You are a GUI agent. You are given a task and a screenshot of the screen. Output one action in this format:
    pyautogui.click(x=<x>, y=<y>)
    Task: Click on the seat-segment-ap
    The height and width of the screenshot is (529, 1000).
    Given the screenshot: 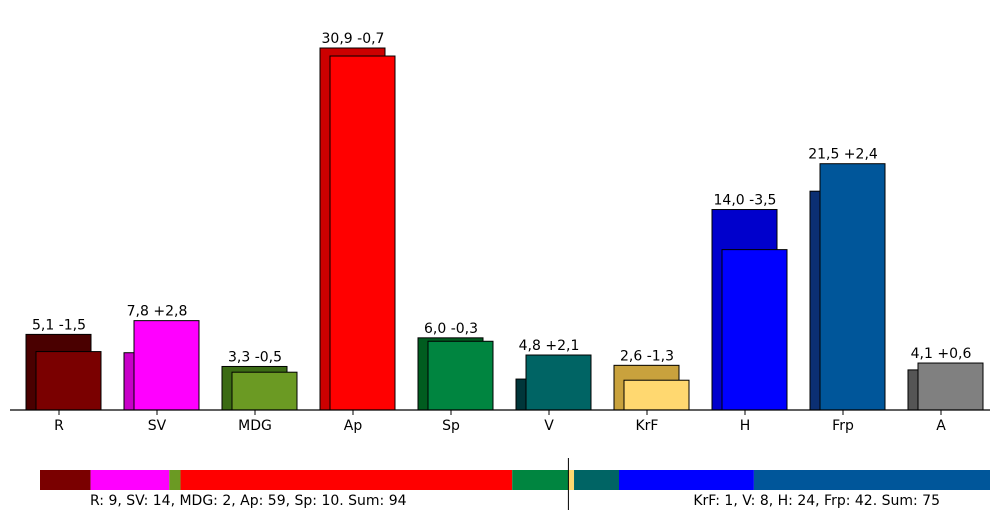 What is the action you would take?
    pyautogui.click(x=346, y=480)
    